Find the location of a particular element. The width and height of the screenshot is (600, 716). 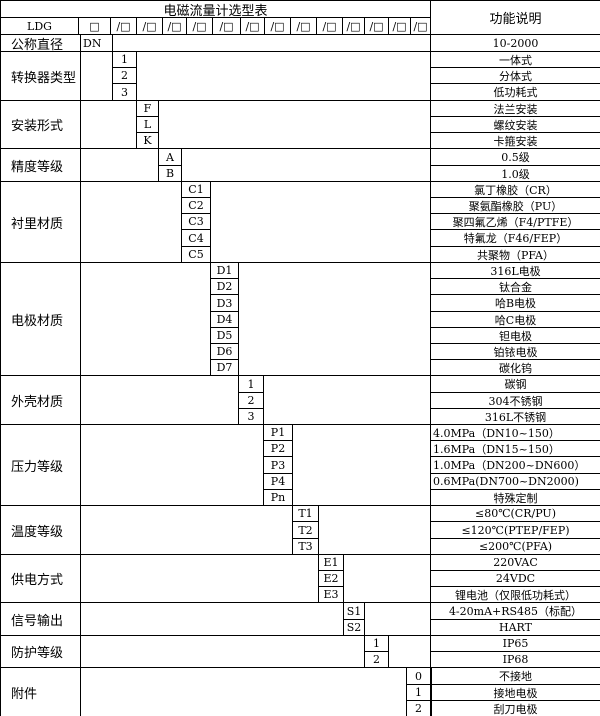

option-code: L is located at coordinates (148, 125).